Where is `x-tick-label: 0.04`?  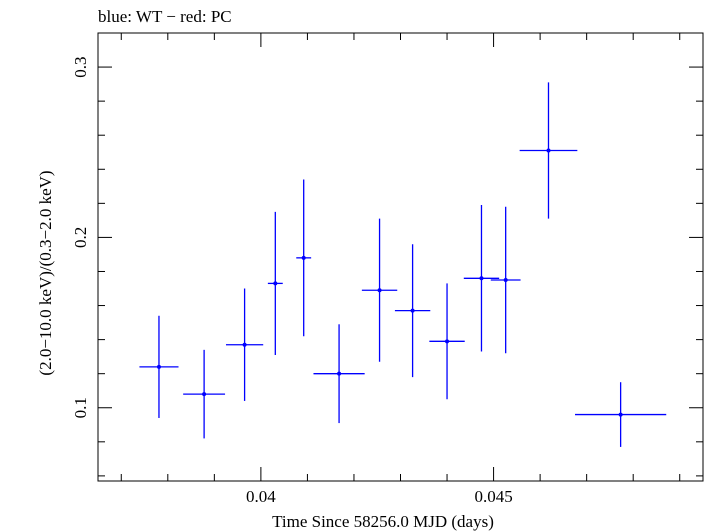 x-tick-label: 0.04 is located at coordinates (261, 496).